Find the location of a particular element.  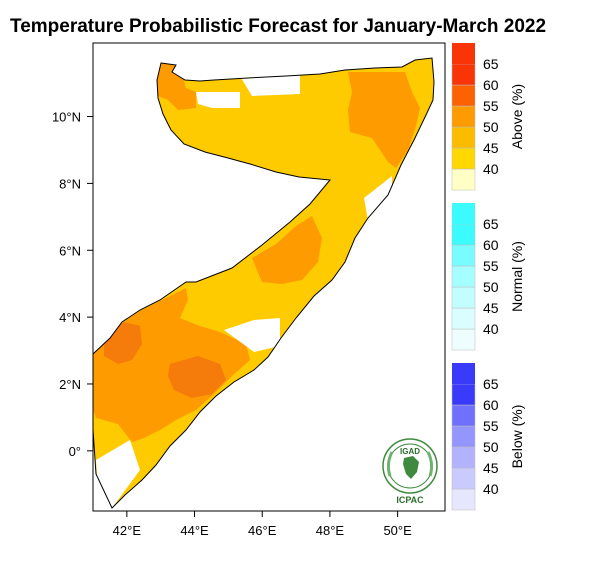

above-50-nw-tip is located at coordinates (175, 85).